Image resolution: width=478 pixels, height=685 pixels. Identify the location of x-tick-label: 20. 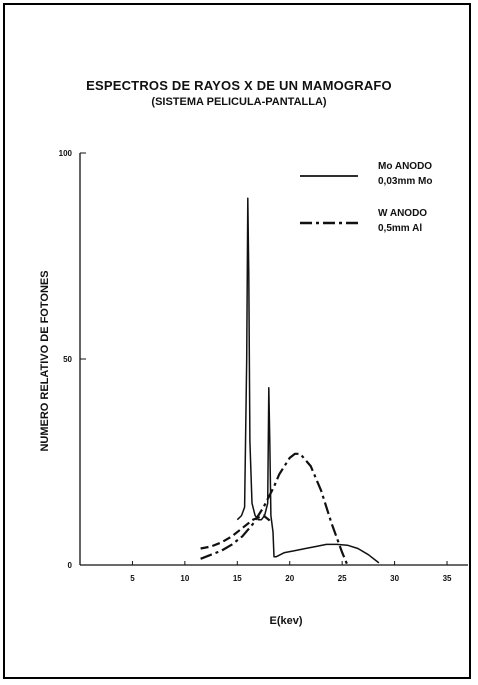
(289, 578).